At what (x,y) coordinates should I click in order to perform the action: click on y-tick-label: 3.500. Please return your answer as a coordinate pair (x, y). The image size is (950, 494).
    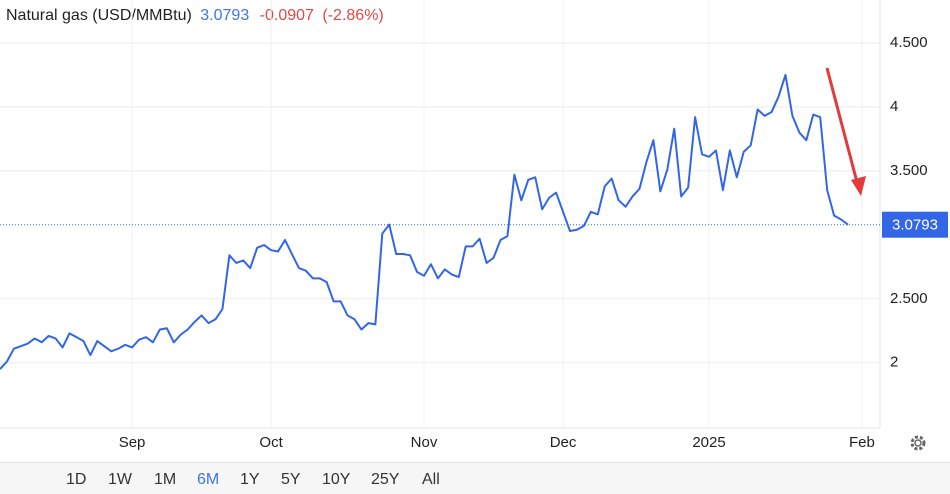
    Looking at the image, I should click on (909, 170).